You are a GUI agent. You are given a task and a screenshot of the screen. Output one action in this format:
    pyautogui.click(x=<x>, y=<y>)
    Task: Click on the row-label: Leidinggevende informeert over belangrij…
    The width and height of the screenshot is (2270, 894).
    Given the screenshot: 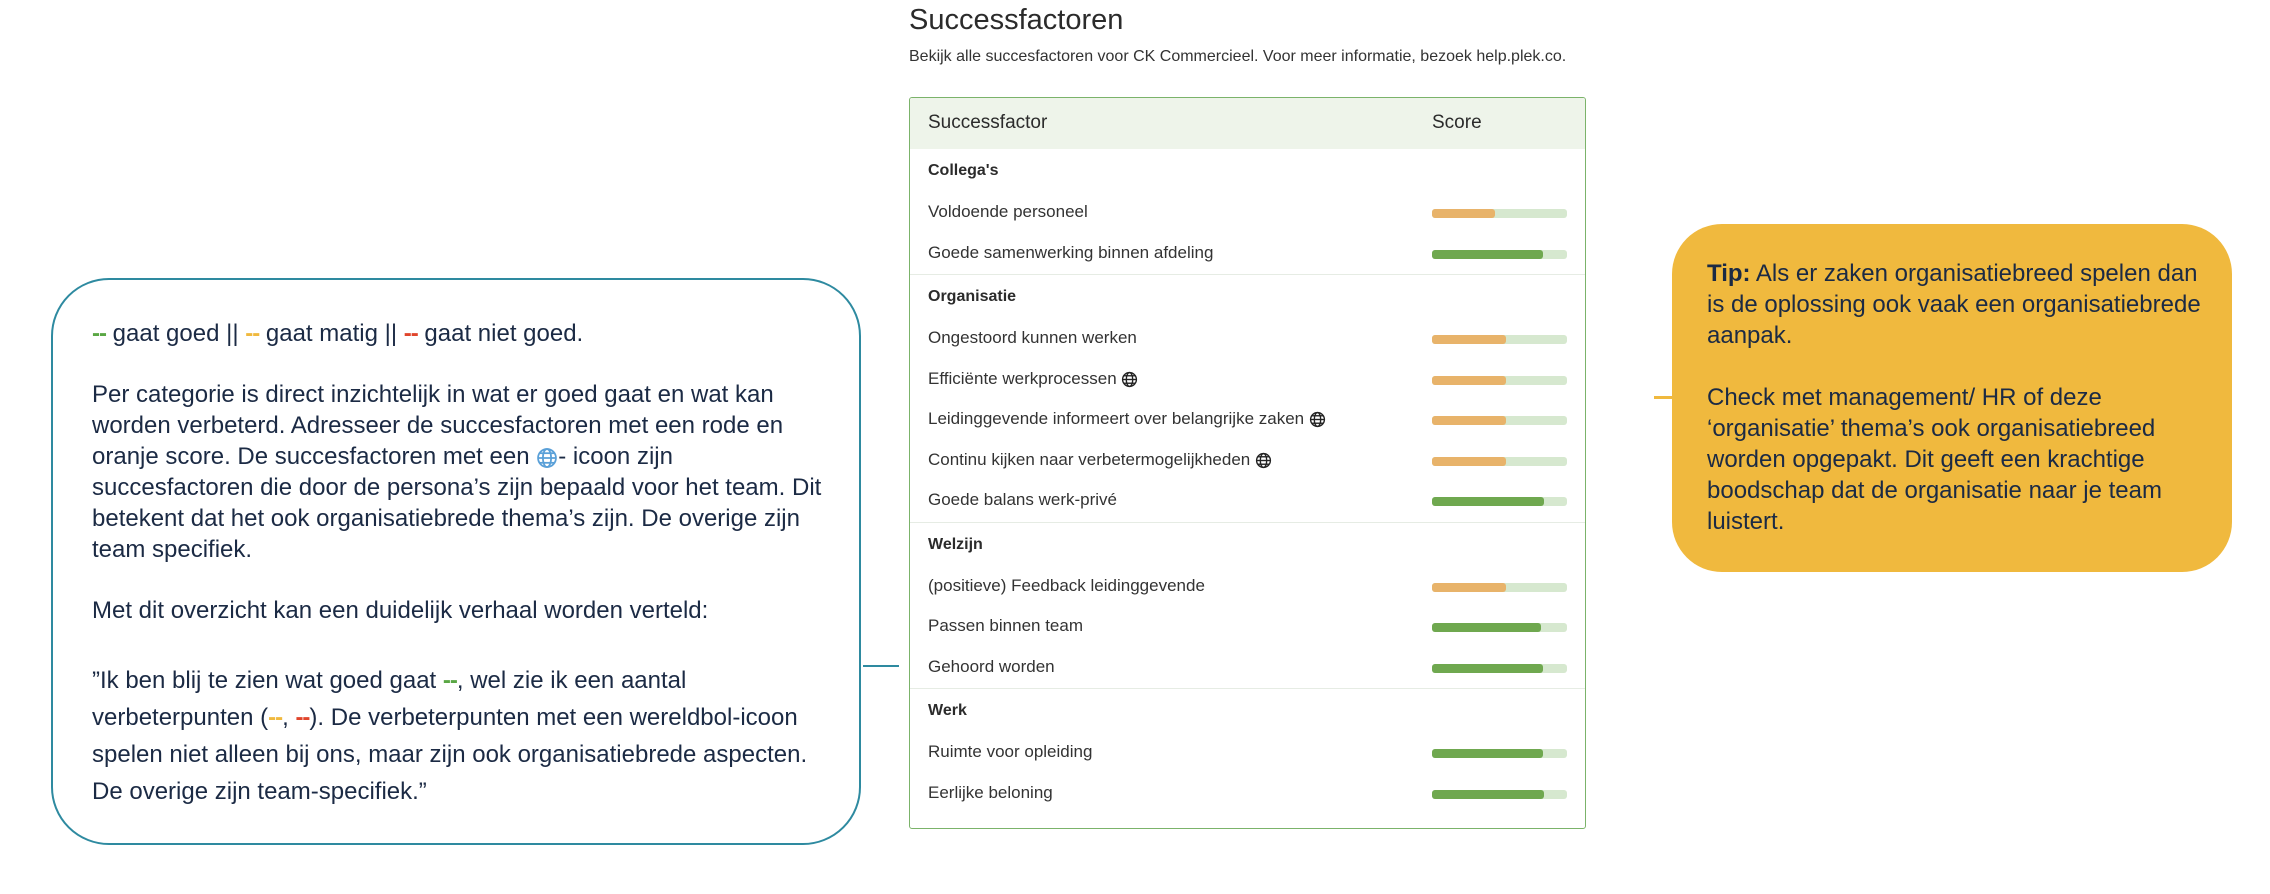 What is the action you would take?
    pyautogui.click(x=1127, y=419)
    